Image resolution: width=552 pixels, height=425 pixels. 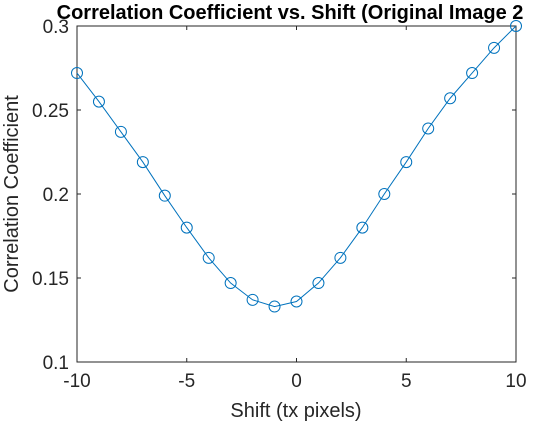 I want to click on x-tick-label: -5, so click(x=186, y=381).